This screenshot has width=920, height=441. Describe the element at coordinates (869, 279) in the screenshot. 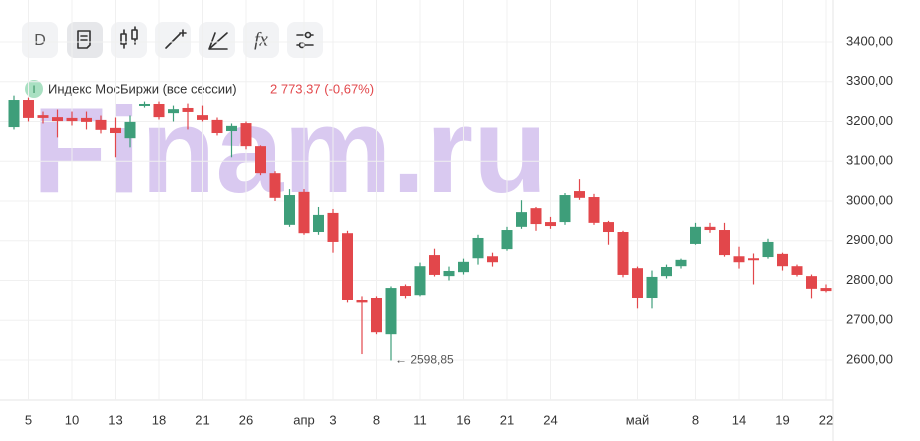

I see `y-tick-label: 2800,00` at that location.